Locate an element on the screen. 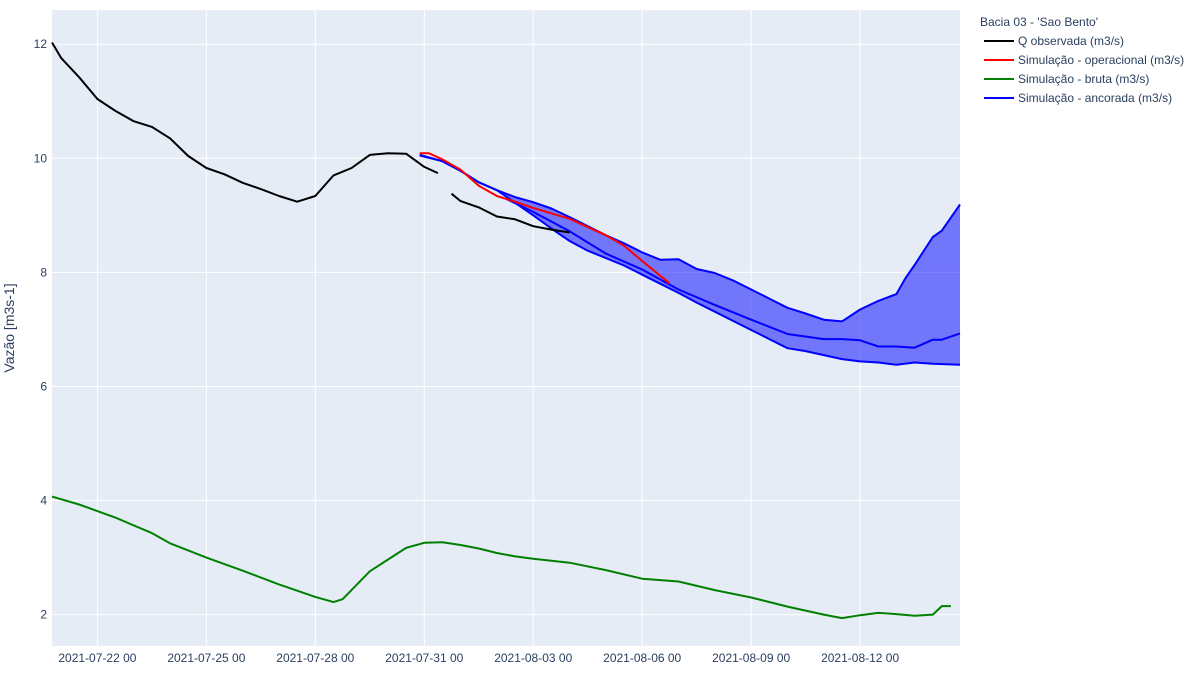 This screenshot has height=675, width=1200. x-tick-label: 2021-07-22 00 is located at coordinates (97, 658).